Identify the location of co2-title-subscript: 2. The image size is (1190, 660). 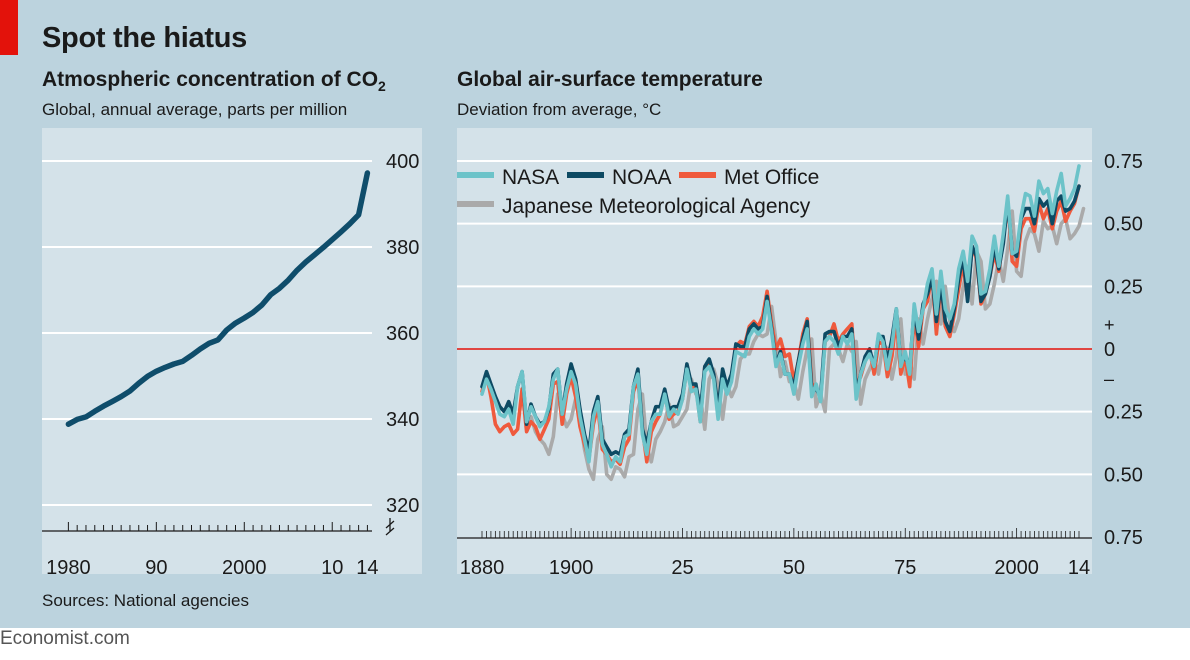
(382, 86).